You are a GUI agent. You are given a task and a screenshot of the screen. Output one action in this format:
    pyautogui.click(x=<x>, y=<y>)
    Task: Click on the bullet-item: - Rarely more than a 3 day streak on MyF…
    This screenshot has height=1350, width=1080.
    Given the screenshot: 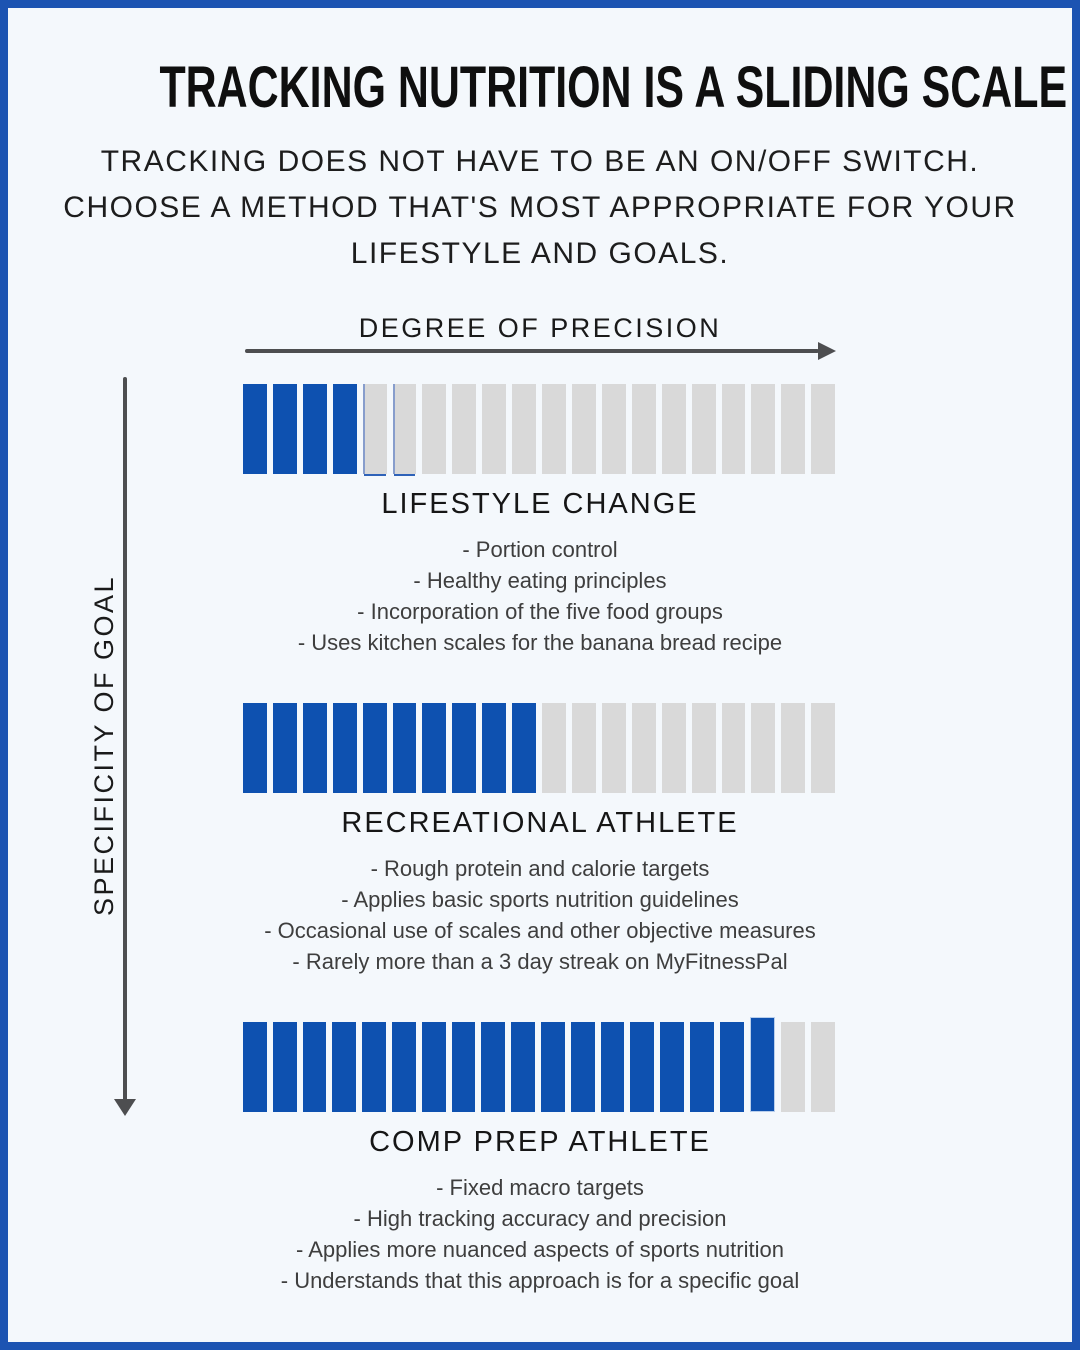 What is the action you would take?
    pyautogui.click(x=540, y=961)
    